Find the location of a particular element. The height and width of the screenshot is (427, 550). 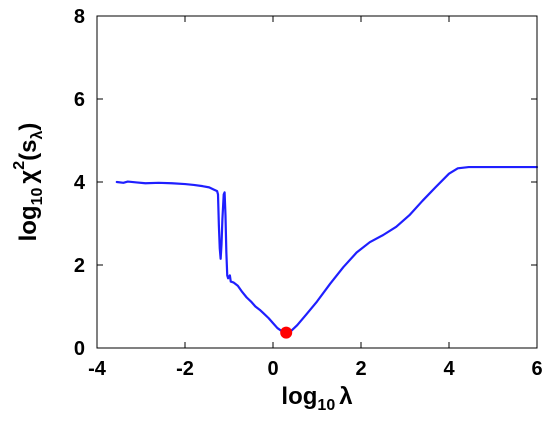

y-tick-label: 6 is located at coordinates (79, 100).